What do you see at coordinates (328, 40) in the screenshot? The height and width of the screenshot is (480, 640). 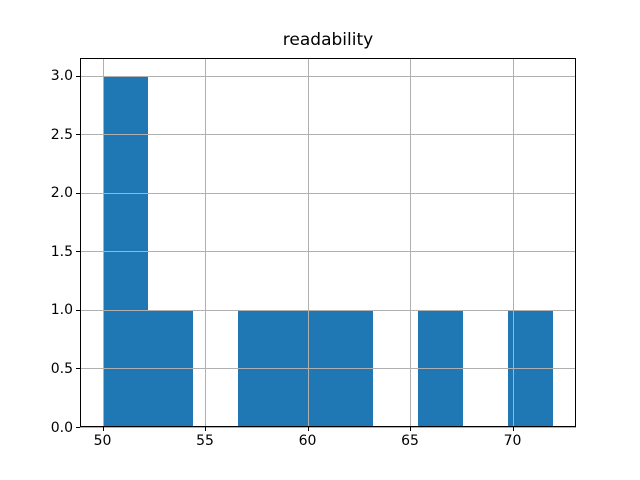 I see `chart-title: readability` at bounding box center [328, 40].